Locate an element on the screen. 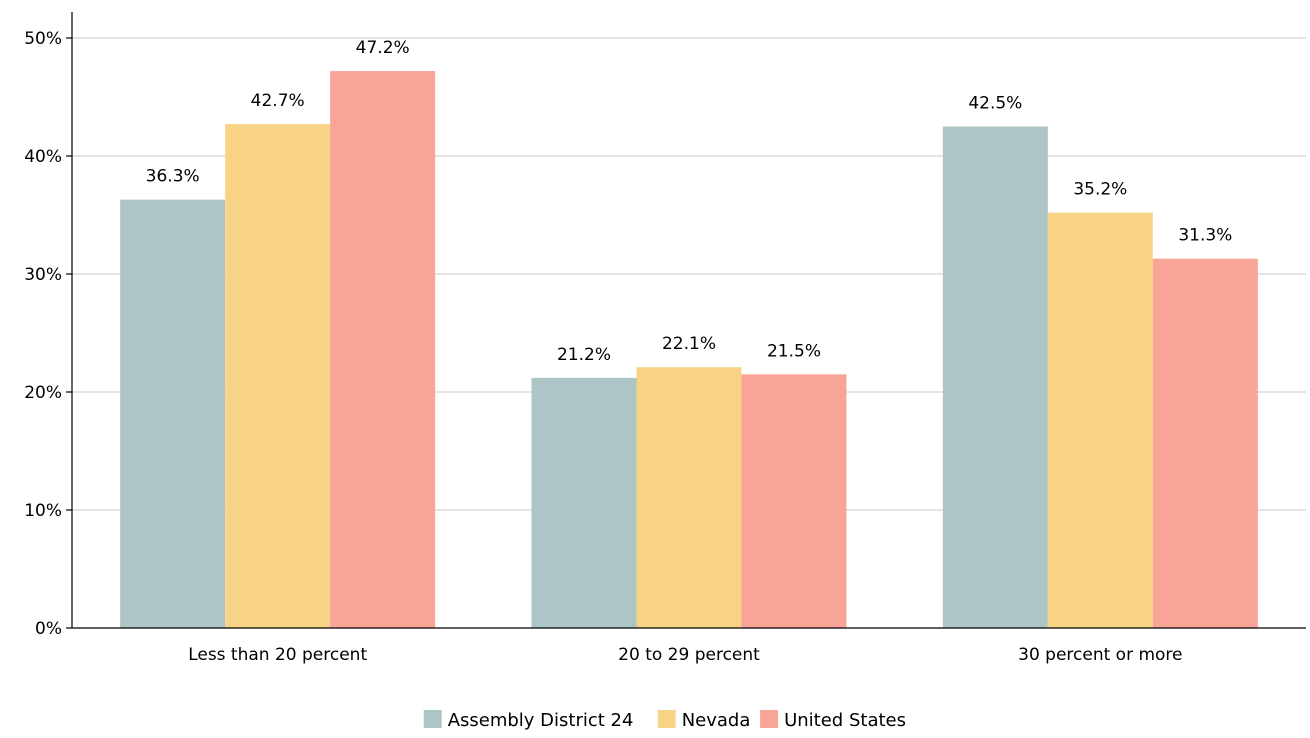 The height and width of the screenshot is (738, 1310). x-tick-label: 30 percent or more is located at coordinates (1100, 655).